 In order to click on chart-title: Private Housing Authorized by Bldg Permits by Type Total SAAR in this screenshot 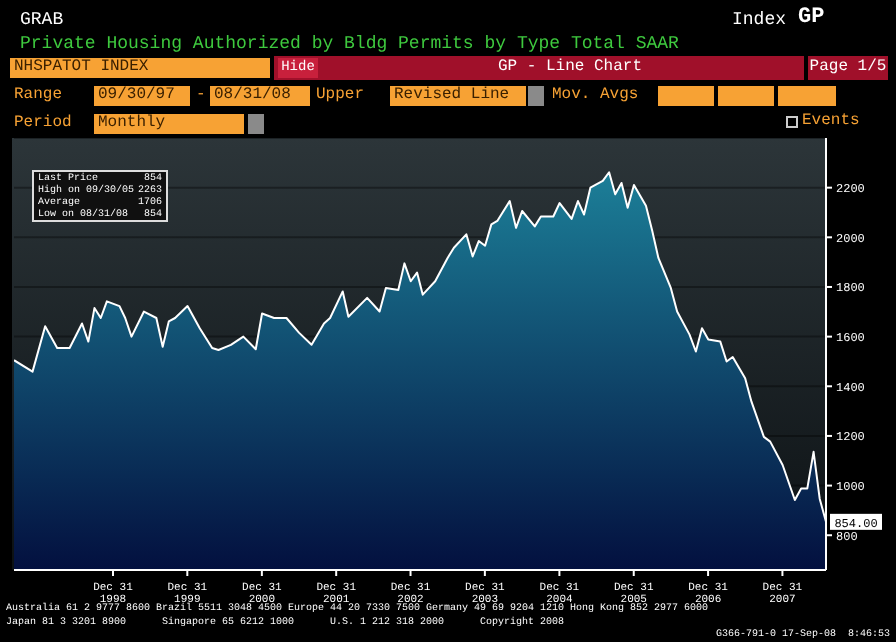, I will do `click(349, 44)`.